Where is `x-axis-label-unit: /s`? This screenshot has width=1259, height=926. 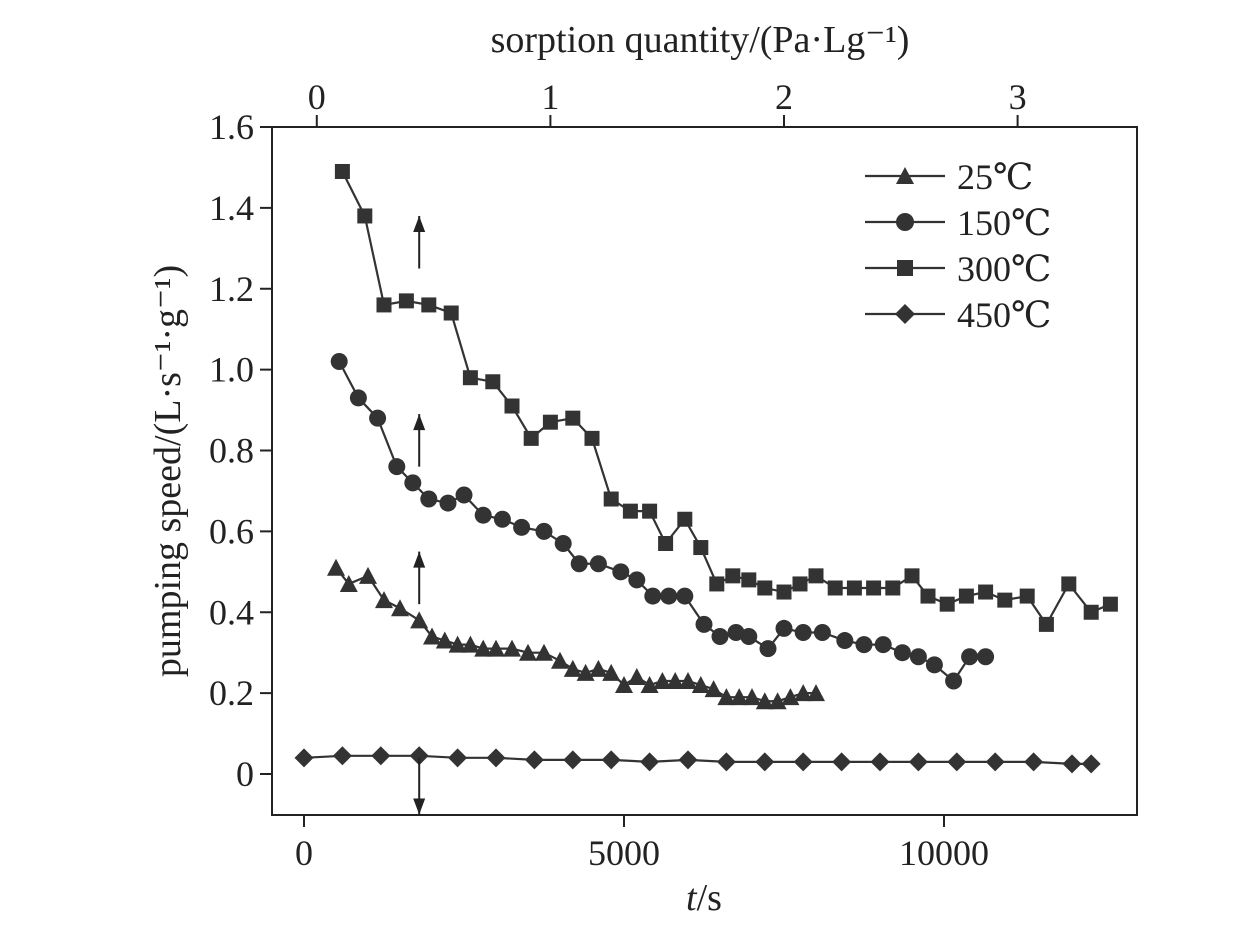
x-axis-label-unit: /s is located at coordinates (709, 898).